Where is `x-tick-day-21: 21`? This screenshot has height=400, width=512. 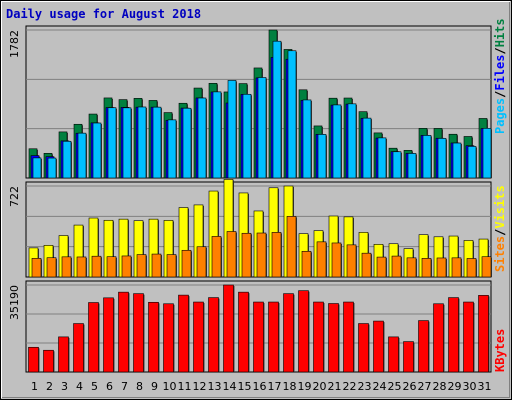 x-tick-day-21: 21 is located at coordinates (335, 386).